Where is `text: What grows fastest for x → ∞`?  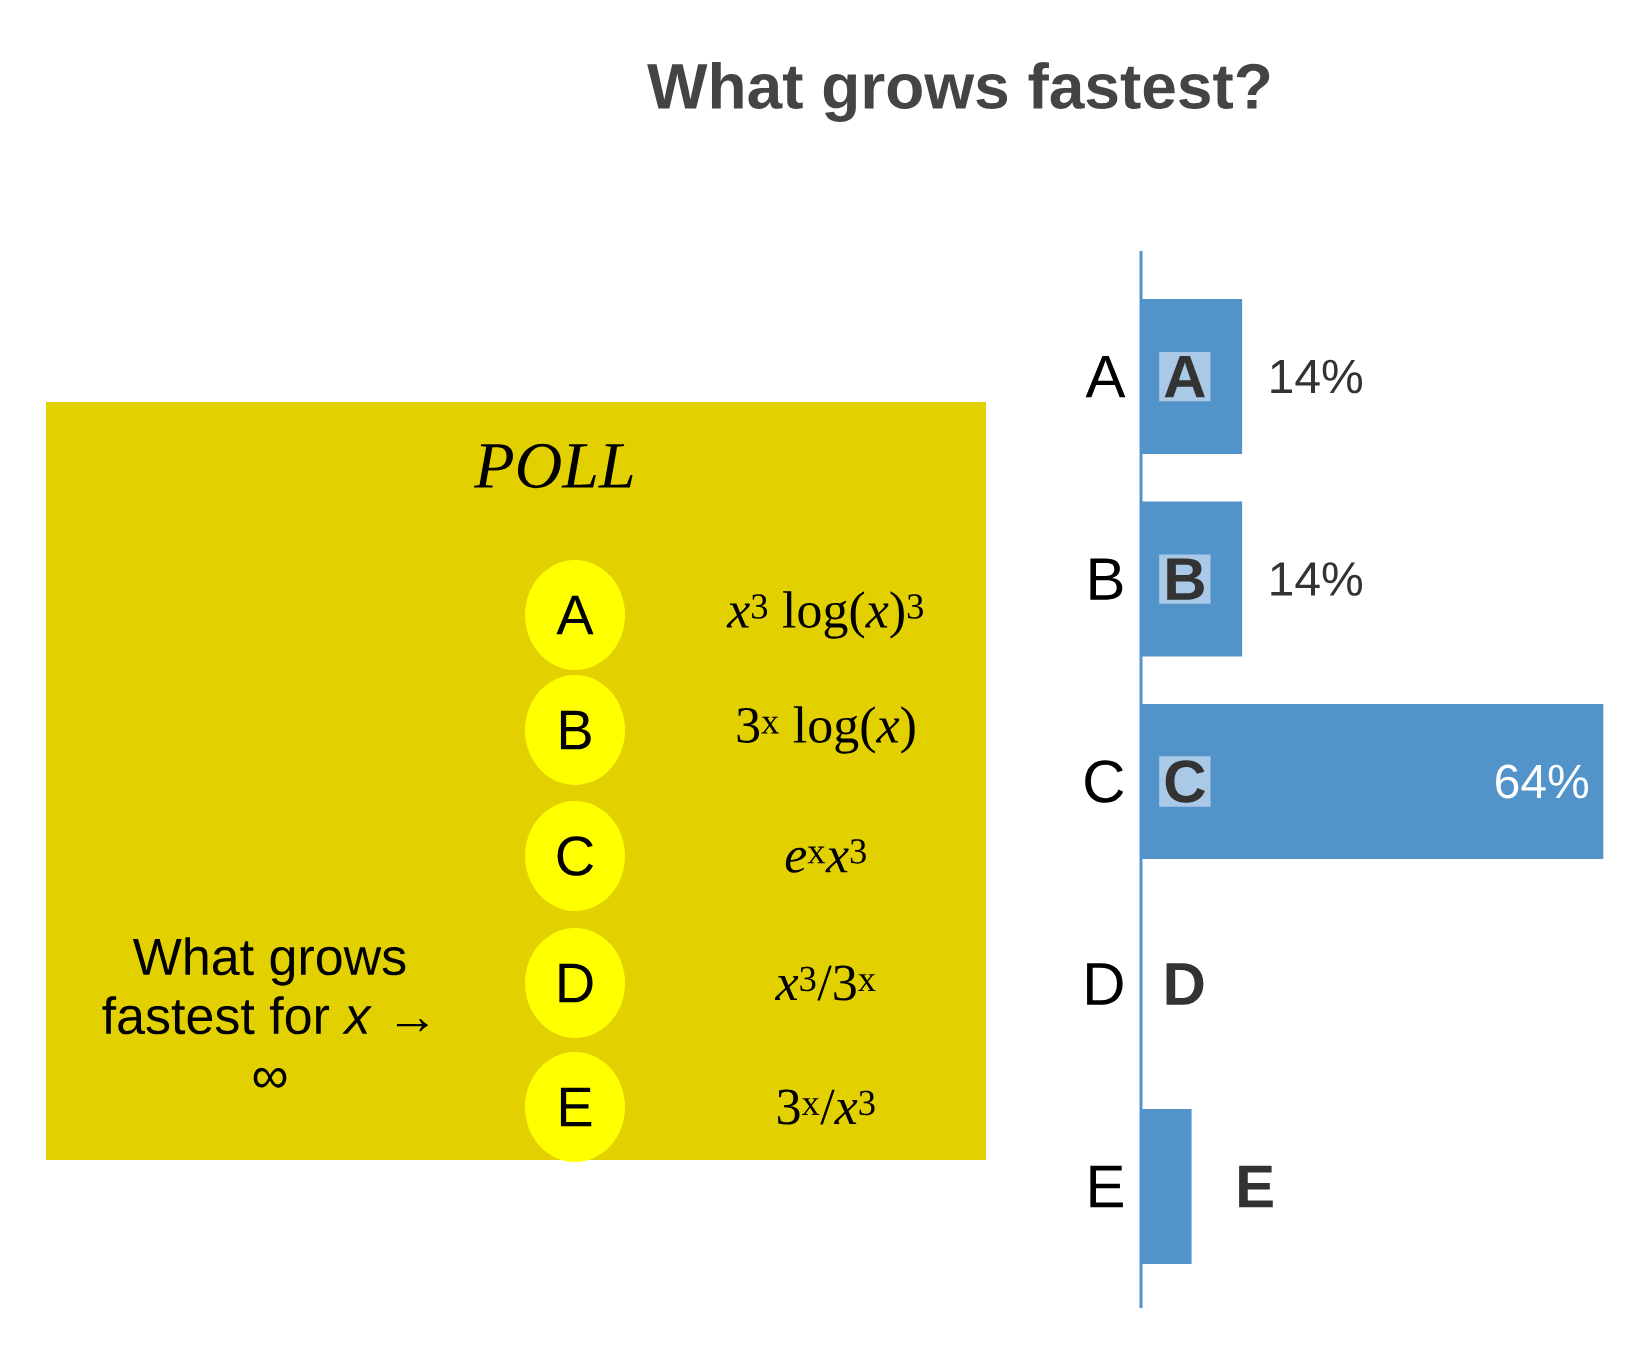 text: What grows fastest for x → ∞ is located at coordinates (265, 1012).